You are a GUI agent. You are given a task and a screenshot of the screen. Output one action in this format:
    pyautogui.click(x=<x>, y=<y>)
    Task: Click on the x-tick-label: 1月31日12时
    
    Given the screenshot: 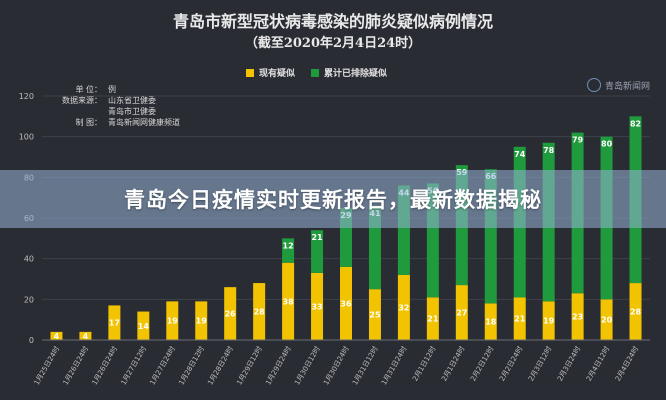 What is the action you would take?
    pyautogui.click(x=364, y=366)
    